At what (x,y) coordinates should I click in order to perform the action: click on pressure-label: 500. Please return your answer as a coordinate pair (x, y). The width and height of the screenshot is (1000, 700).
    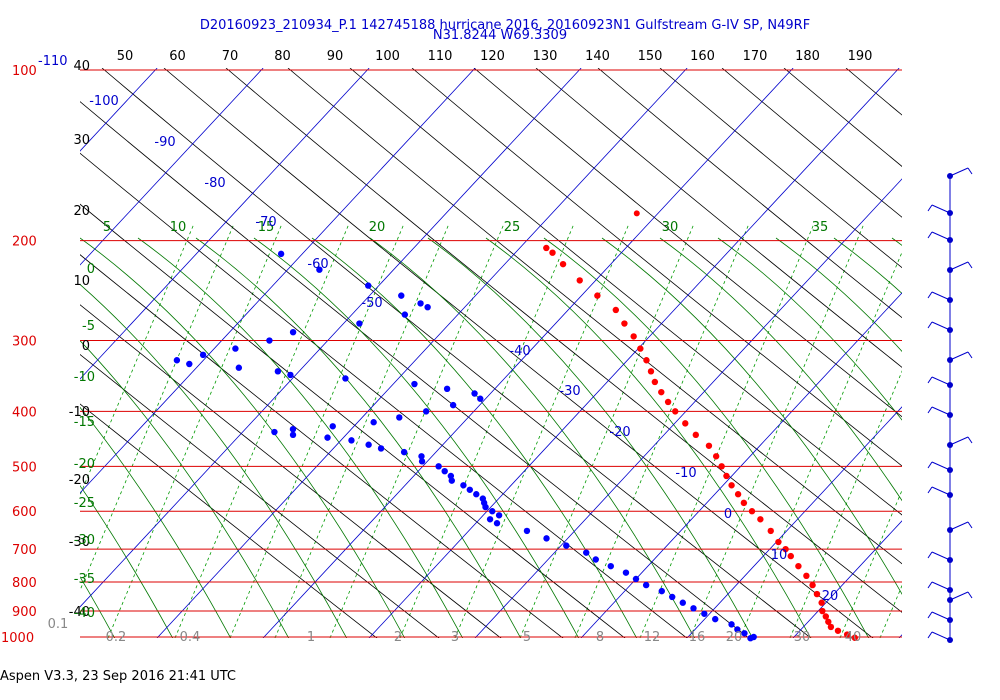
    Looking at the image, I should click on (24, 467).